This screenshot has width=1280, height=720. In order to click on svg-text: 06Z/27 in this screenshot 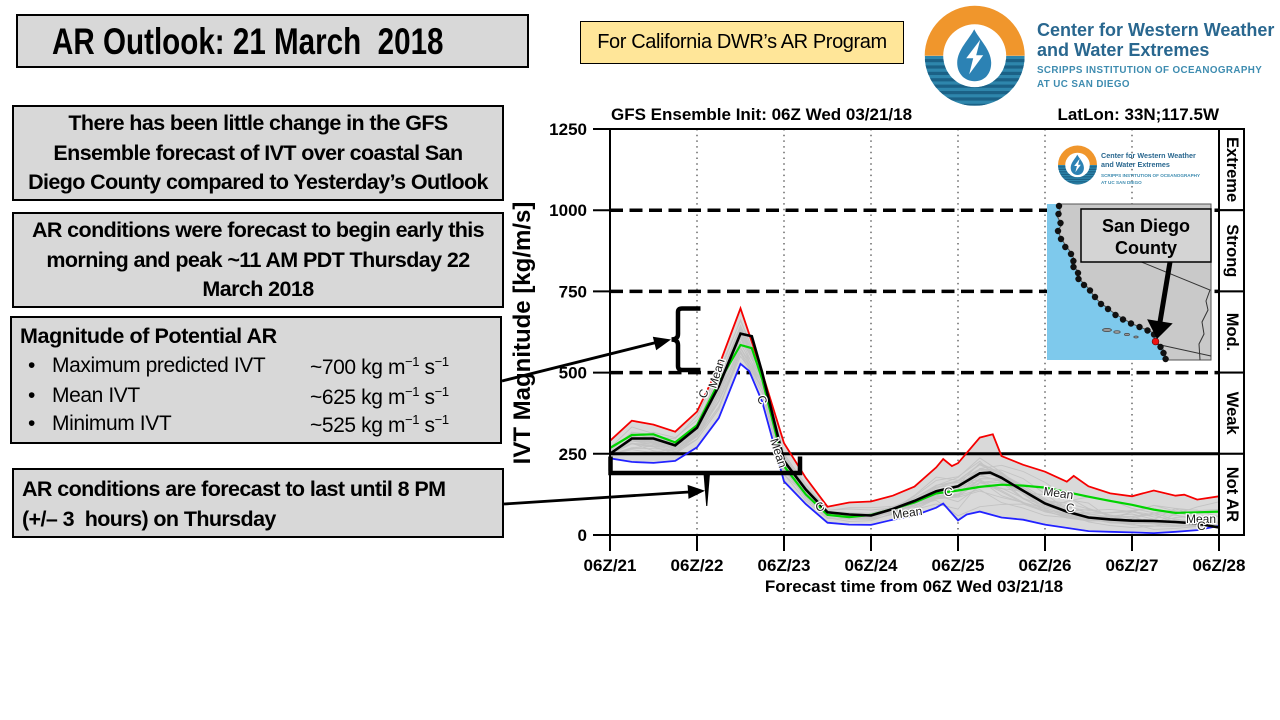, I will do `click(1132, 565)`.